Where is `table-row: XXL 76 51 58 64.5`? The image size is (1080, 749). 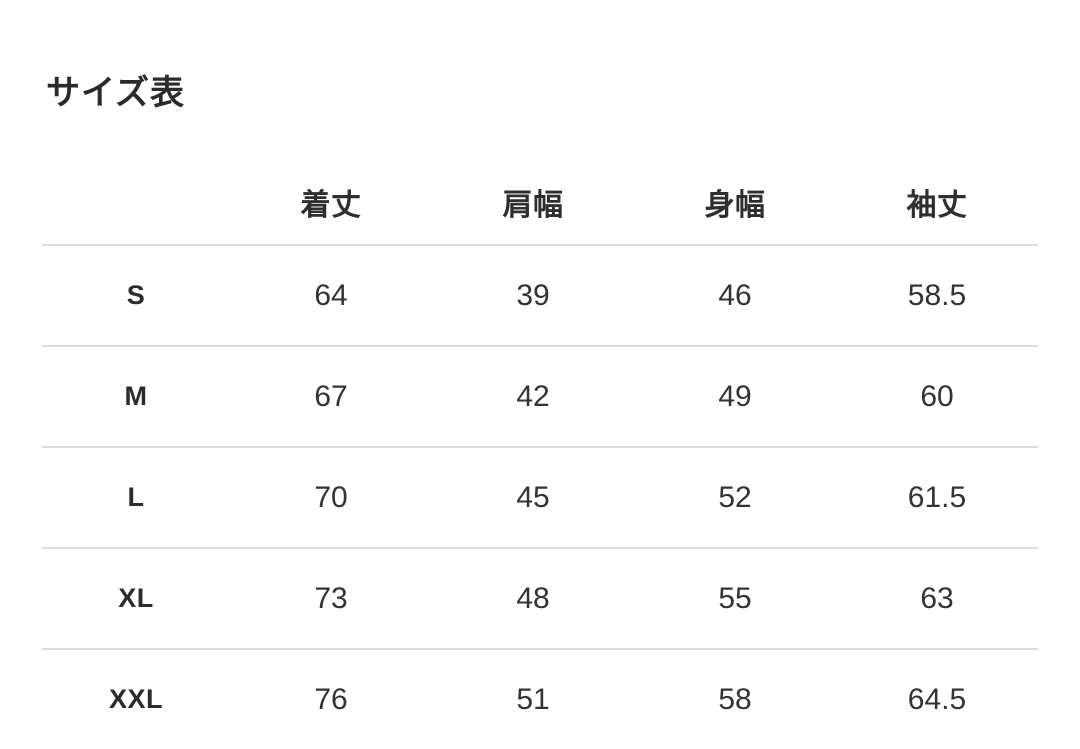 table-row: XXL 76 51 58 64.5 is located at coordinates (540, 698).